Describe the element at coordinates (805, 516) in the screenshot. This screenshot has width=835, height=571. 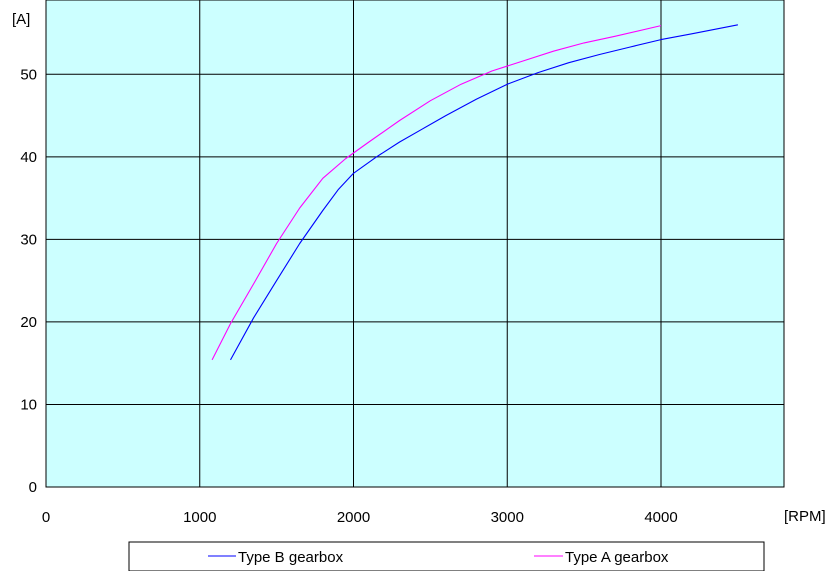
I see `x-axis-label: [RPM]` at that location.